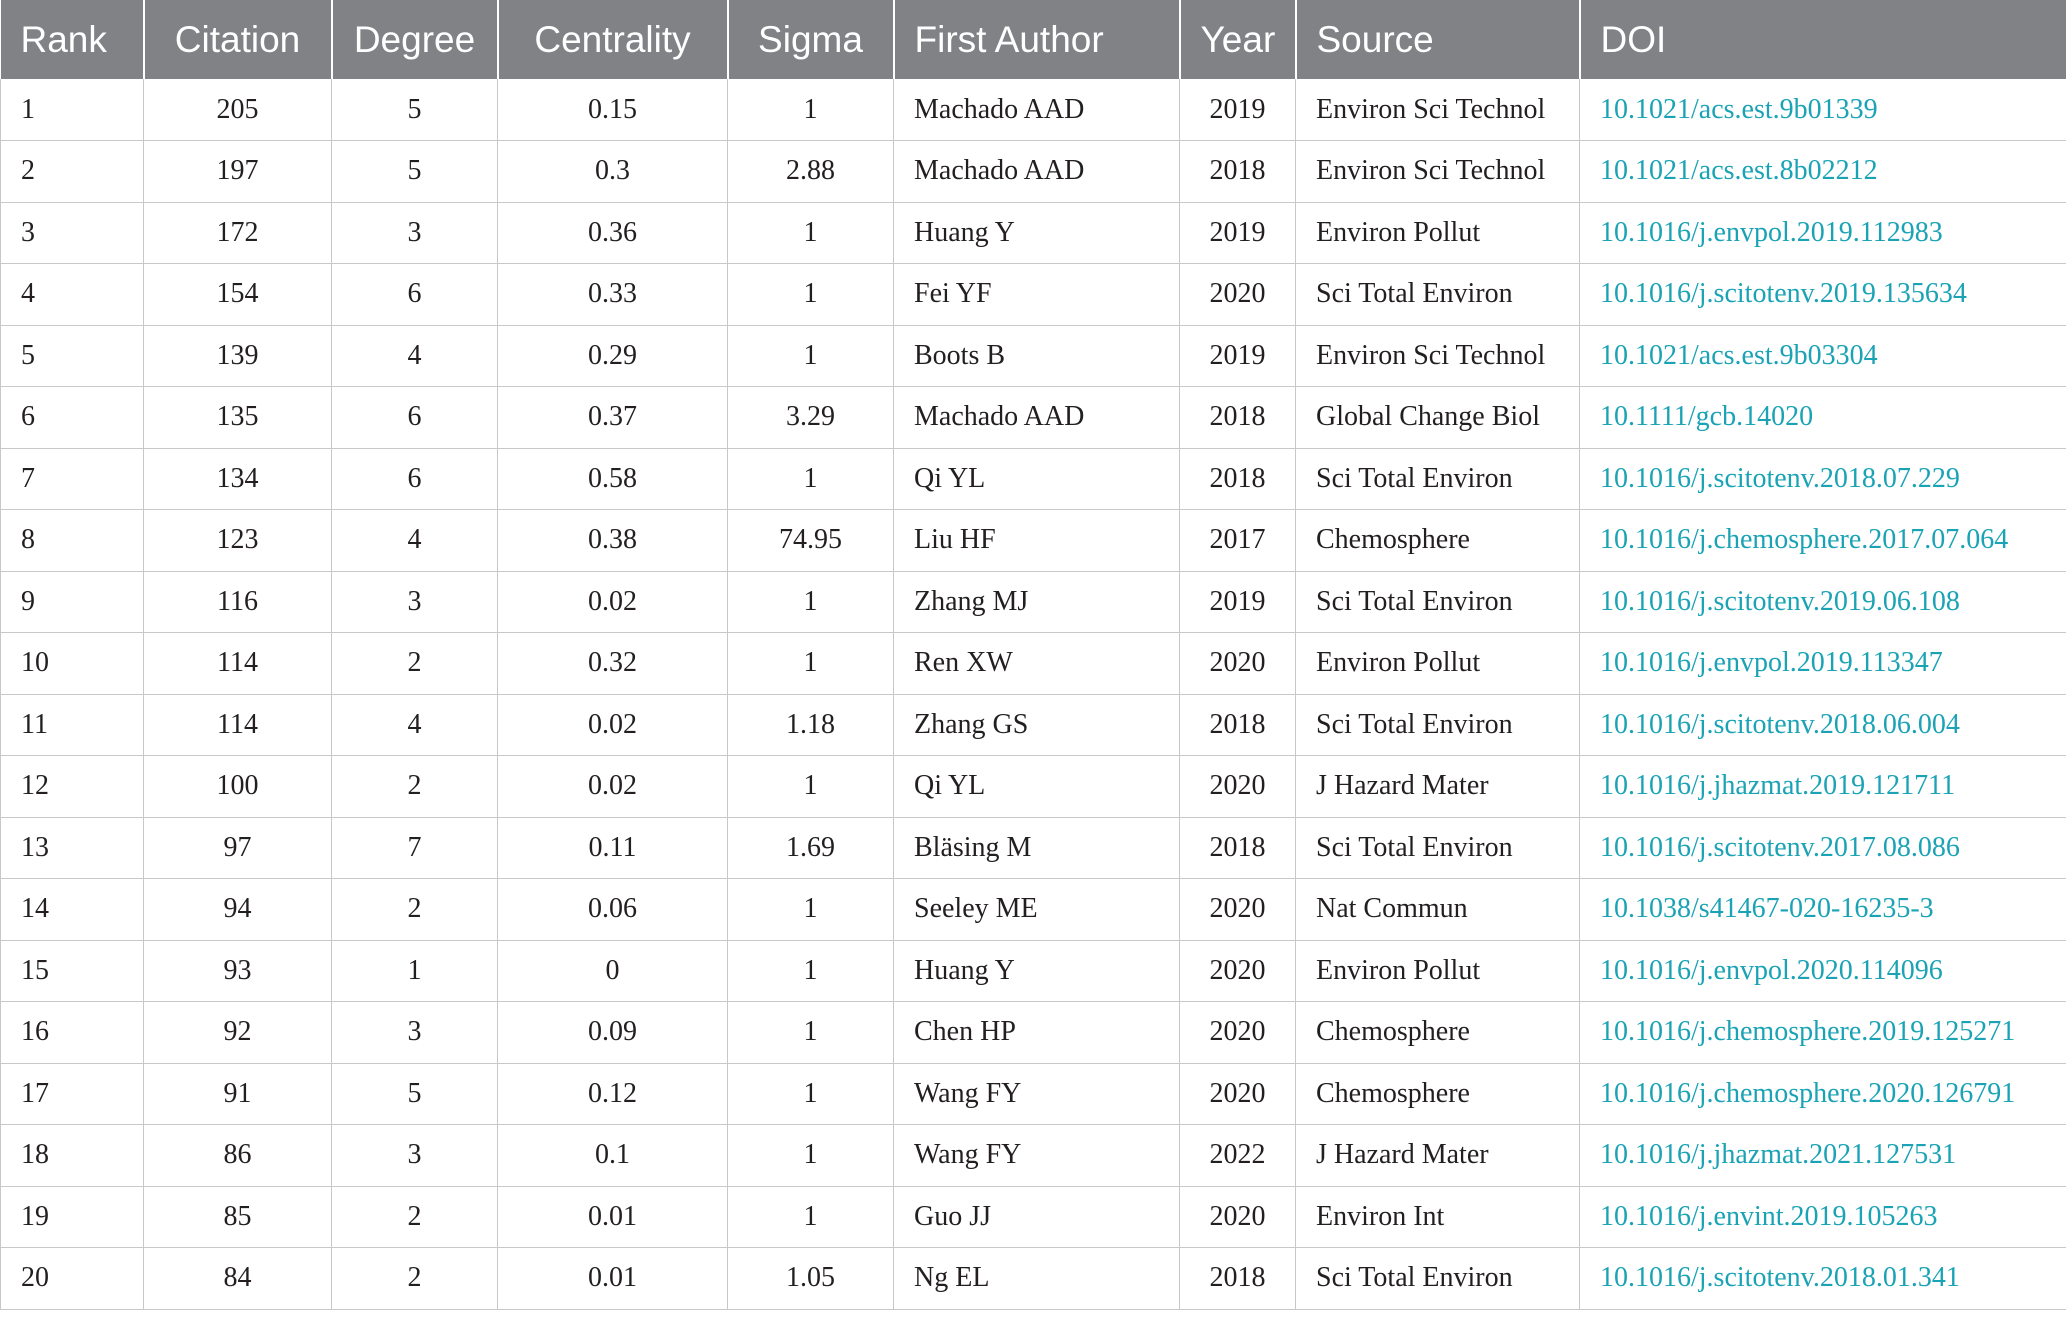 This screenshot has width=2066, height=1323. What do you see at coordinates (1822, 1217) in the screenshot?
I see `doi-link: 10.1016/j.envint.2019.105263` at bounding box center [1822, 1217].